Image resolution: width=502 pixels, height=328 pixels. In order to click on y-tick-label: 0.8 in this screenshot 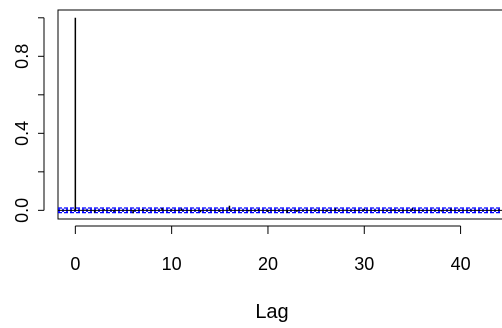, I will do `click(22, 56)`.